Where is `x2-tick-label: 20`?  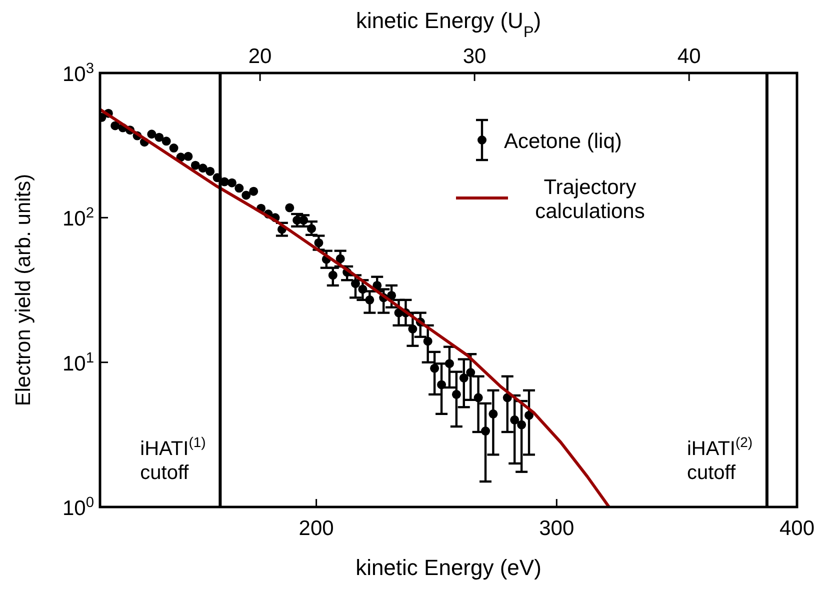
x2-tick-label: 20 is located at coordinates (260, 56).